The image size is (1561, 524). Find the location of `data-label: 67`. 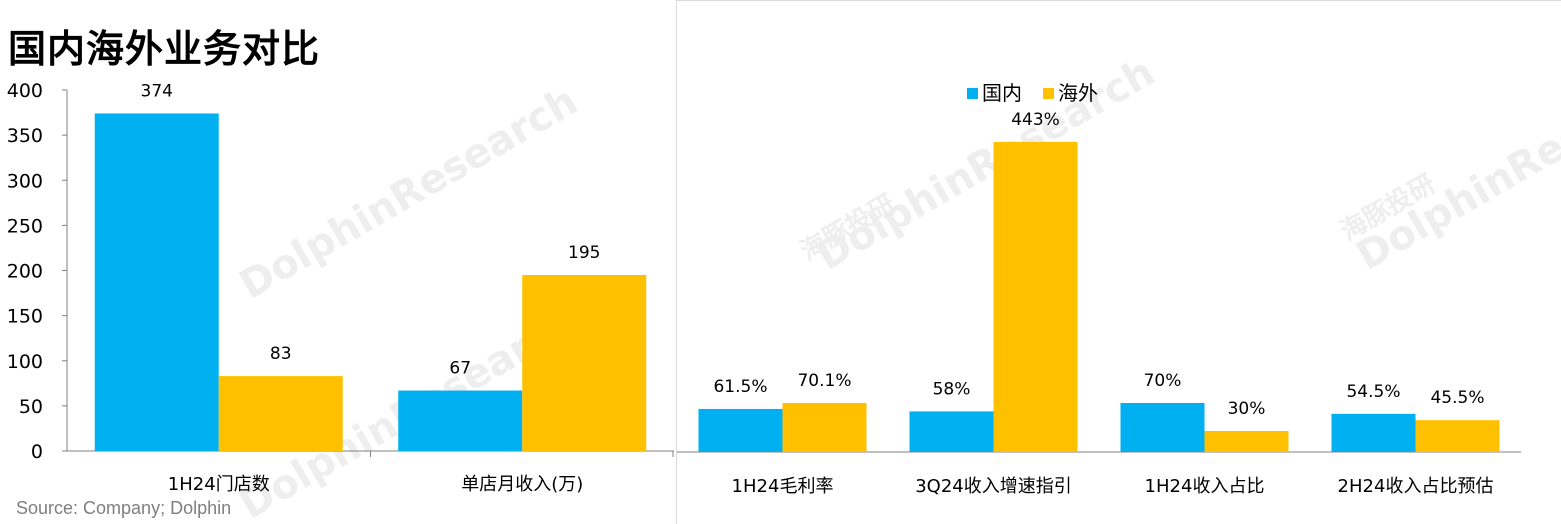

data-label: 67 is located at coordinates (460, 369).